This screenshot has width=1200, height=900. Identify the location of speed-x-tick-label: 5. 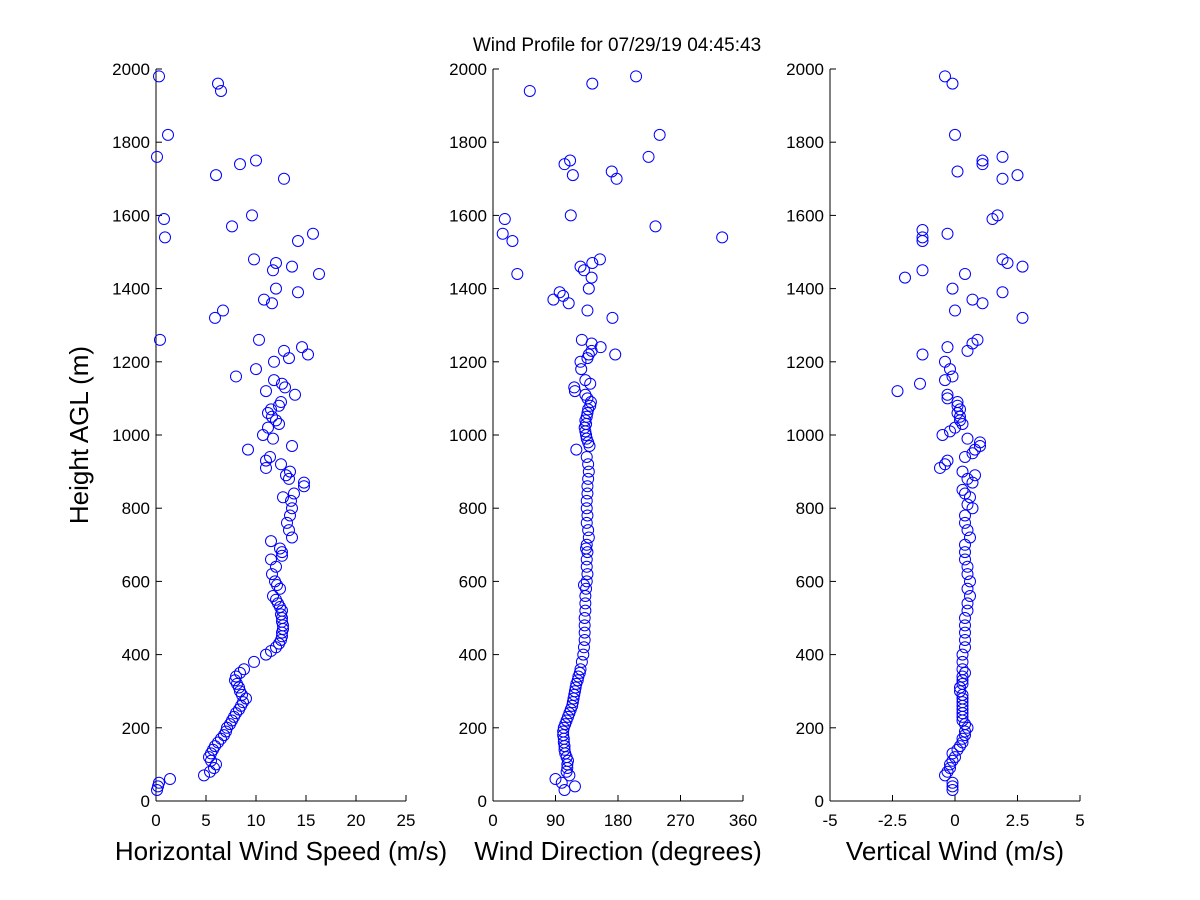
(205, 820).